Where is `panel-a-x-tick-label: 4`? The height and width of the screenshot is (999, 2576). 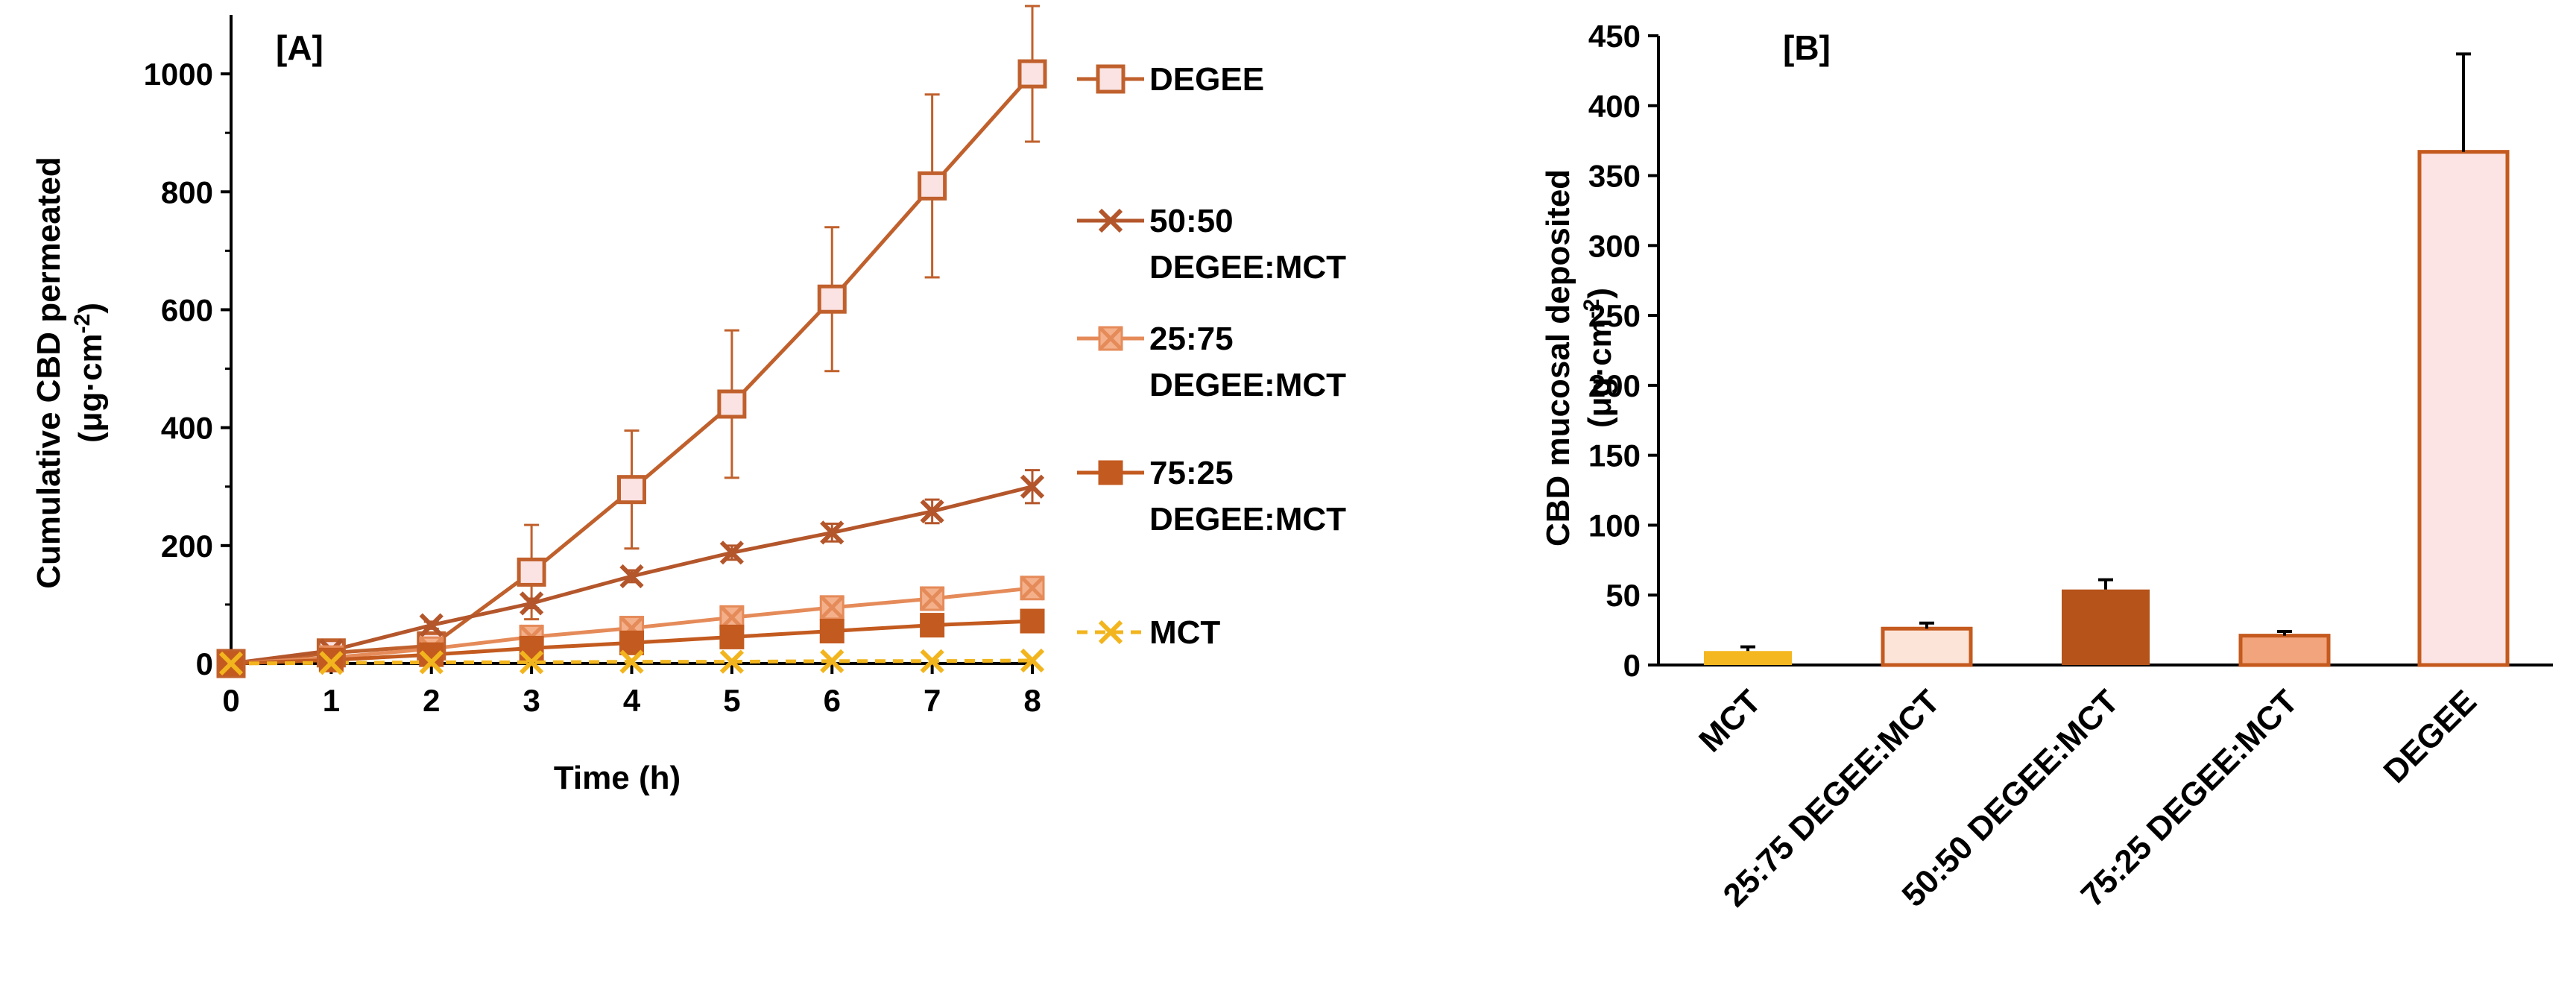 panel-a-x-tick-label: 4 is located at coordinates (632, 700).